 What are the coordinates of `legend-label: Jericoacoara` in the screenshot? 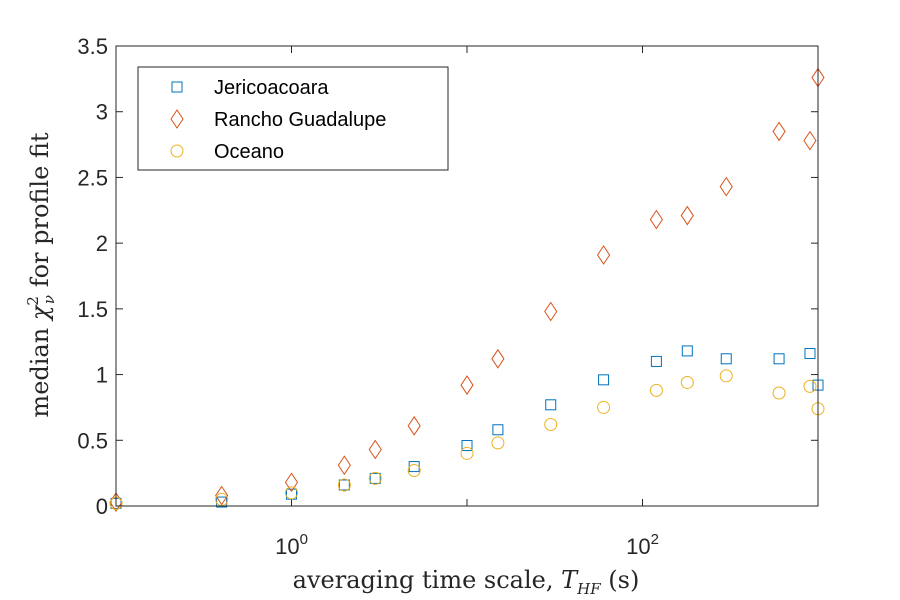 It's located at (271, 88).